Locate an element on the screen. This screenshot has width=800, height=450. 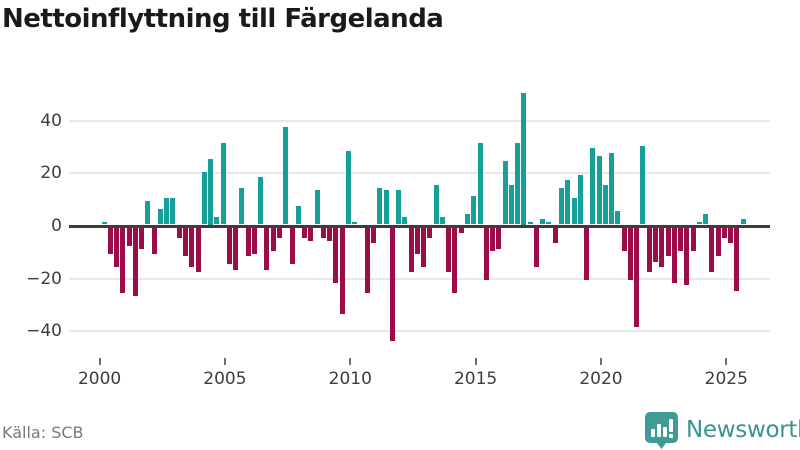
x-tick-label: 2000 is located at coordinates (99, 379).